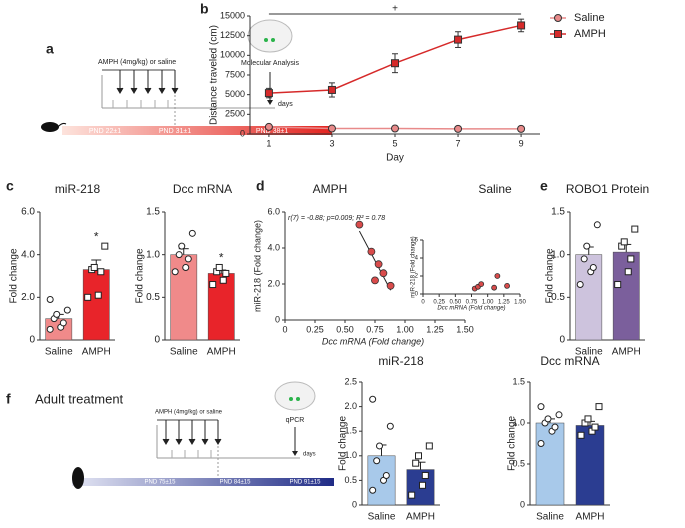 The height and width of the screenshot is (528, 685). I want to click on chart-title: ROBO1 Protein, so click(607, 189).